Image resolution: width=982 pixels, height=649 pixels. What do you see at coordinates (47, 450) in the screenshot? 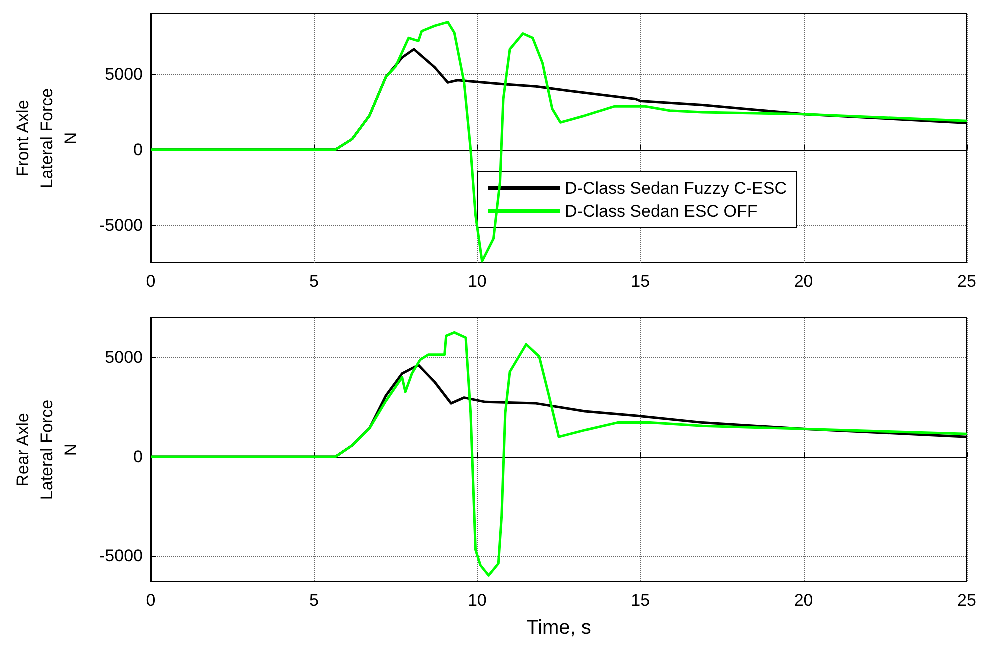
I see `y-axis-title: Rear Axle Lateral Force N` at bounding box center [47, 450].